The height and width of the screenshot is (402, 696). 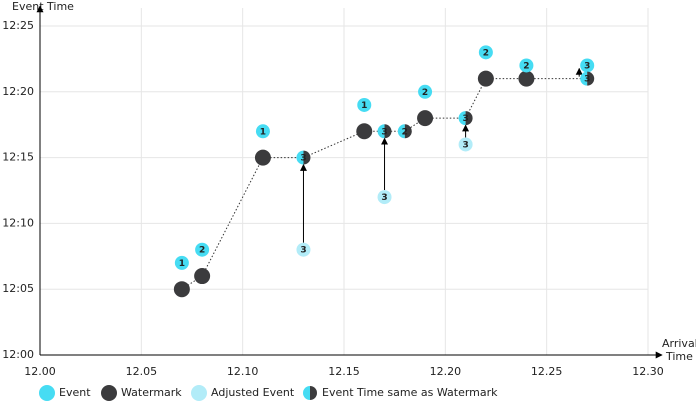 I want to click on x-tick-label: 12.00, so click(x=40, y=371).